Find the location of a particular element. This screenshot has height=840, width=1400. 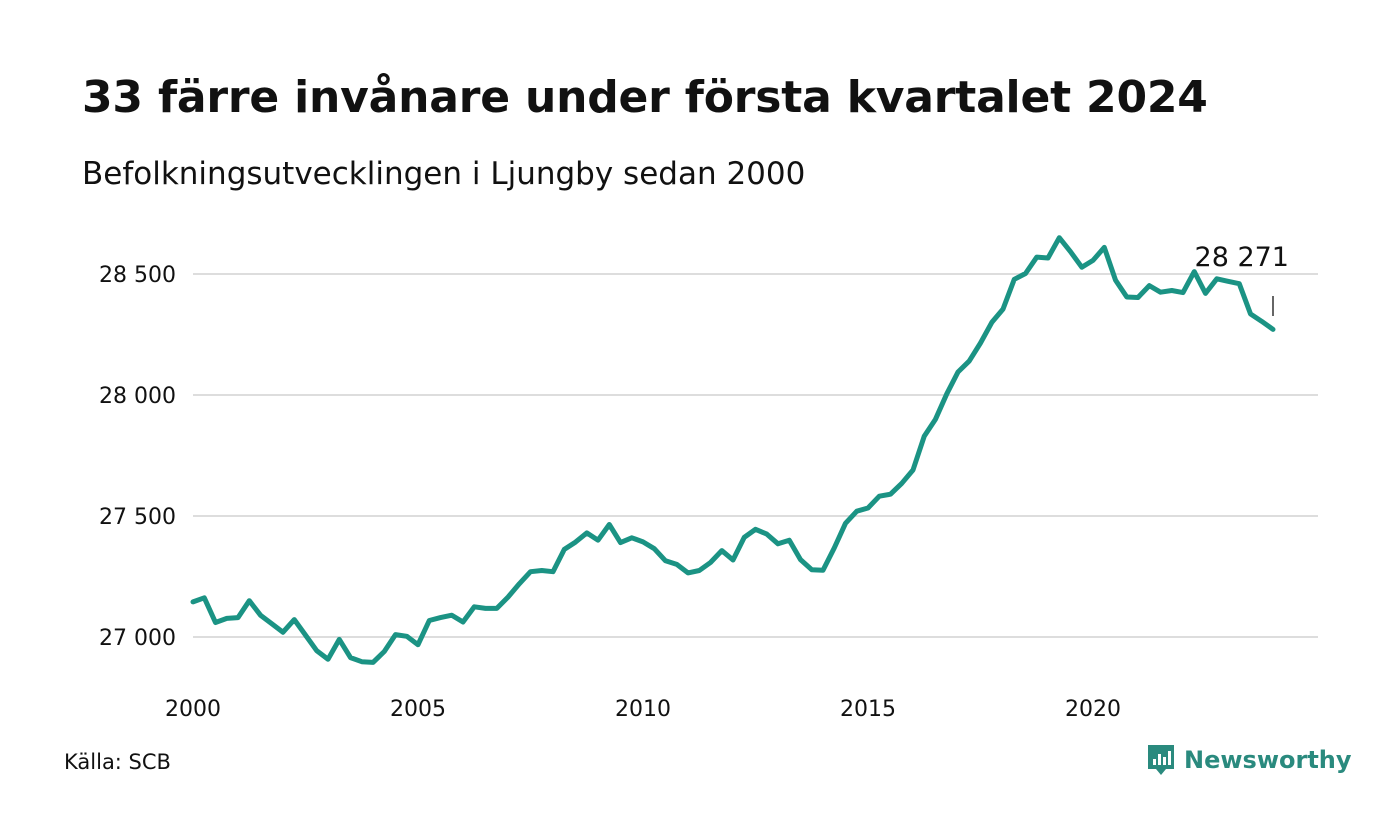

x-tick-label: 2015 is located at coordinates (868, 709).